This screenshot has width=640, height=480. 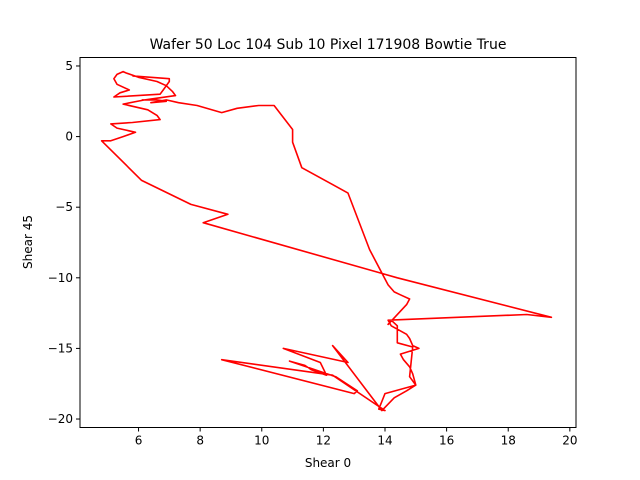 What do you see at coordinates (64, 242) in the screenshot?
I see `y-axis-ticks: 5 0 −5 −10 −15 −20` at bounding box center [64, 242].